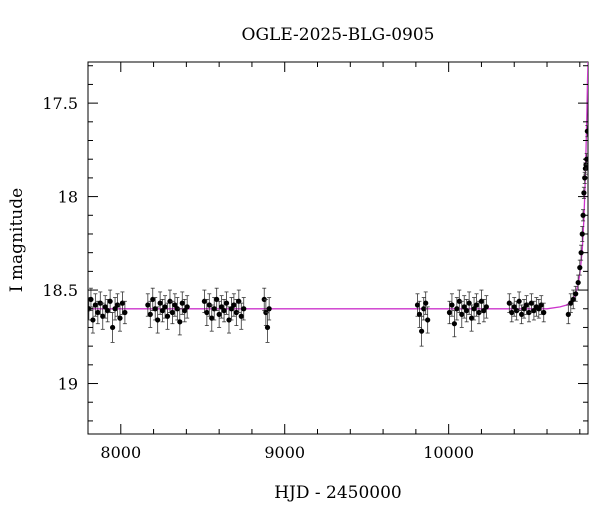  I want to click on y-axis-label: I magnitude, so click(17, 240).